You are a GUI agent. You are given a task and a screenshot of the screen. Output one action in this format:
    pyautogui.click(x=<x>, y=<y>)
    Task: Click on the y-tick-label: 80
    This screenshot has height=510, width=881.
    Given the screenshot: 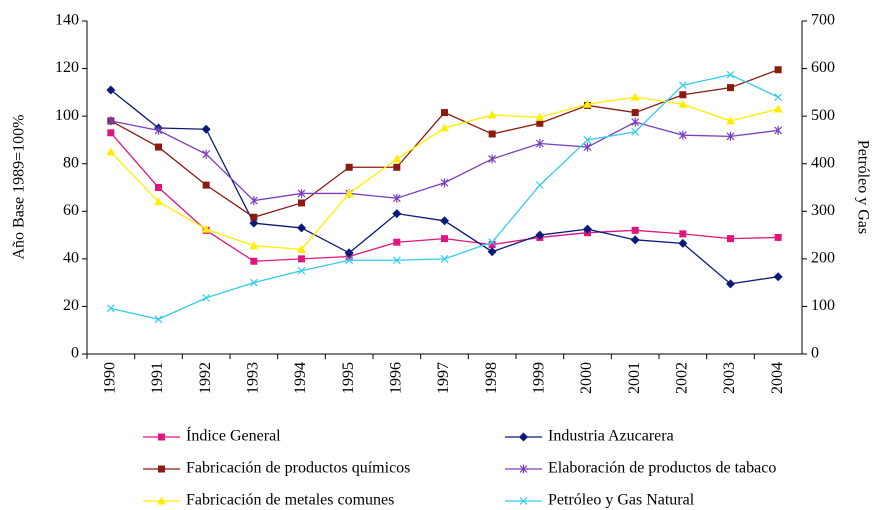 What is the action you would take?
    pyautogui.click(x=71, y=162)
    